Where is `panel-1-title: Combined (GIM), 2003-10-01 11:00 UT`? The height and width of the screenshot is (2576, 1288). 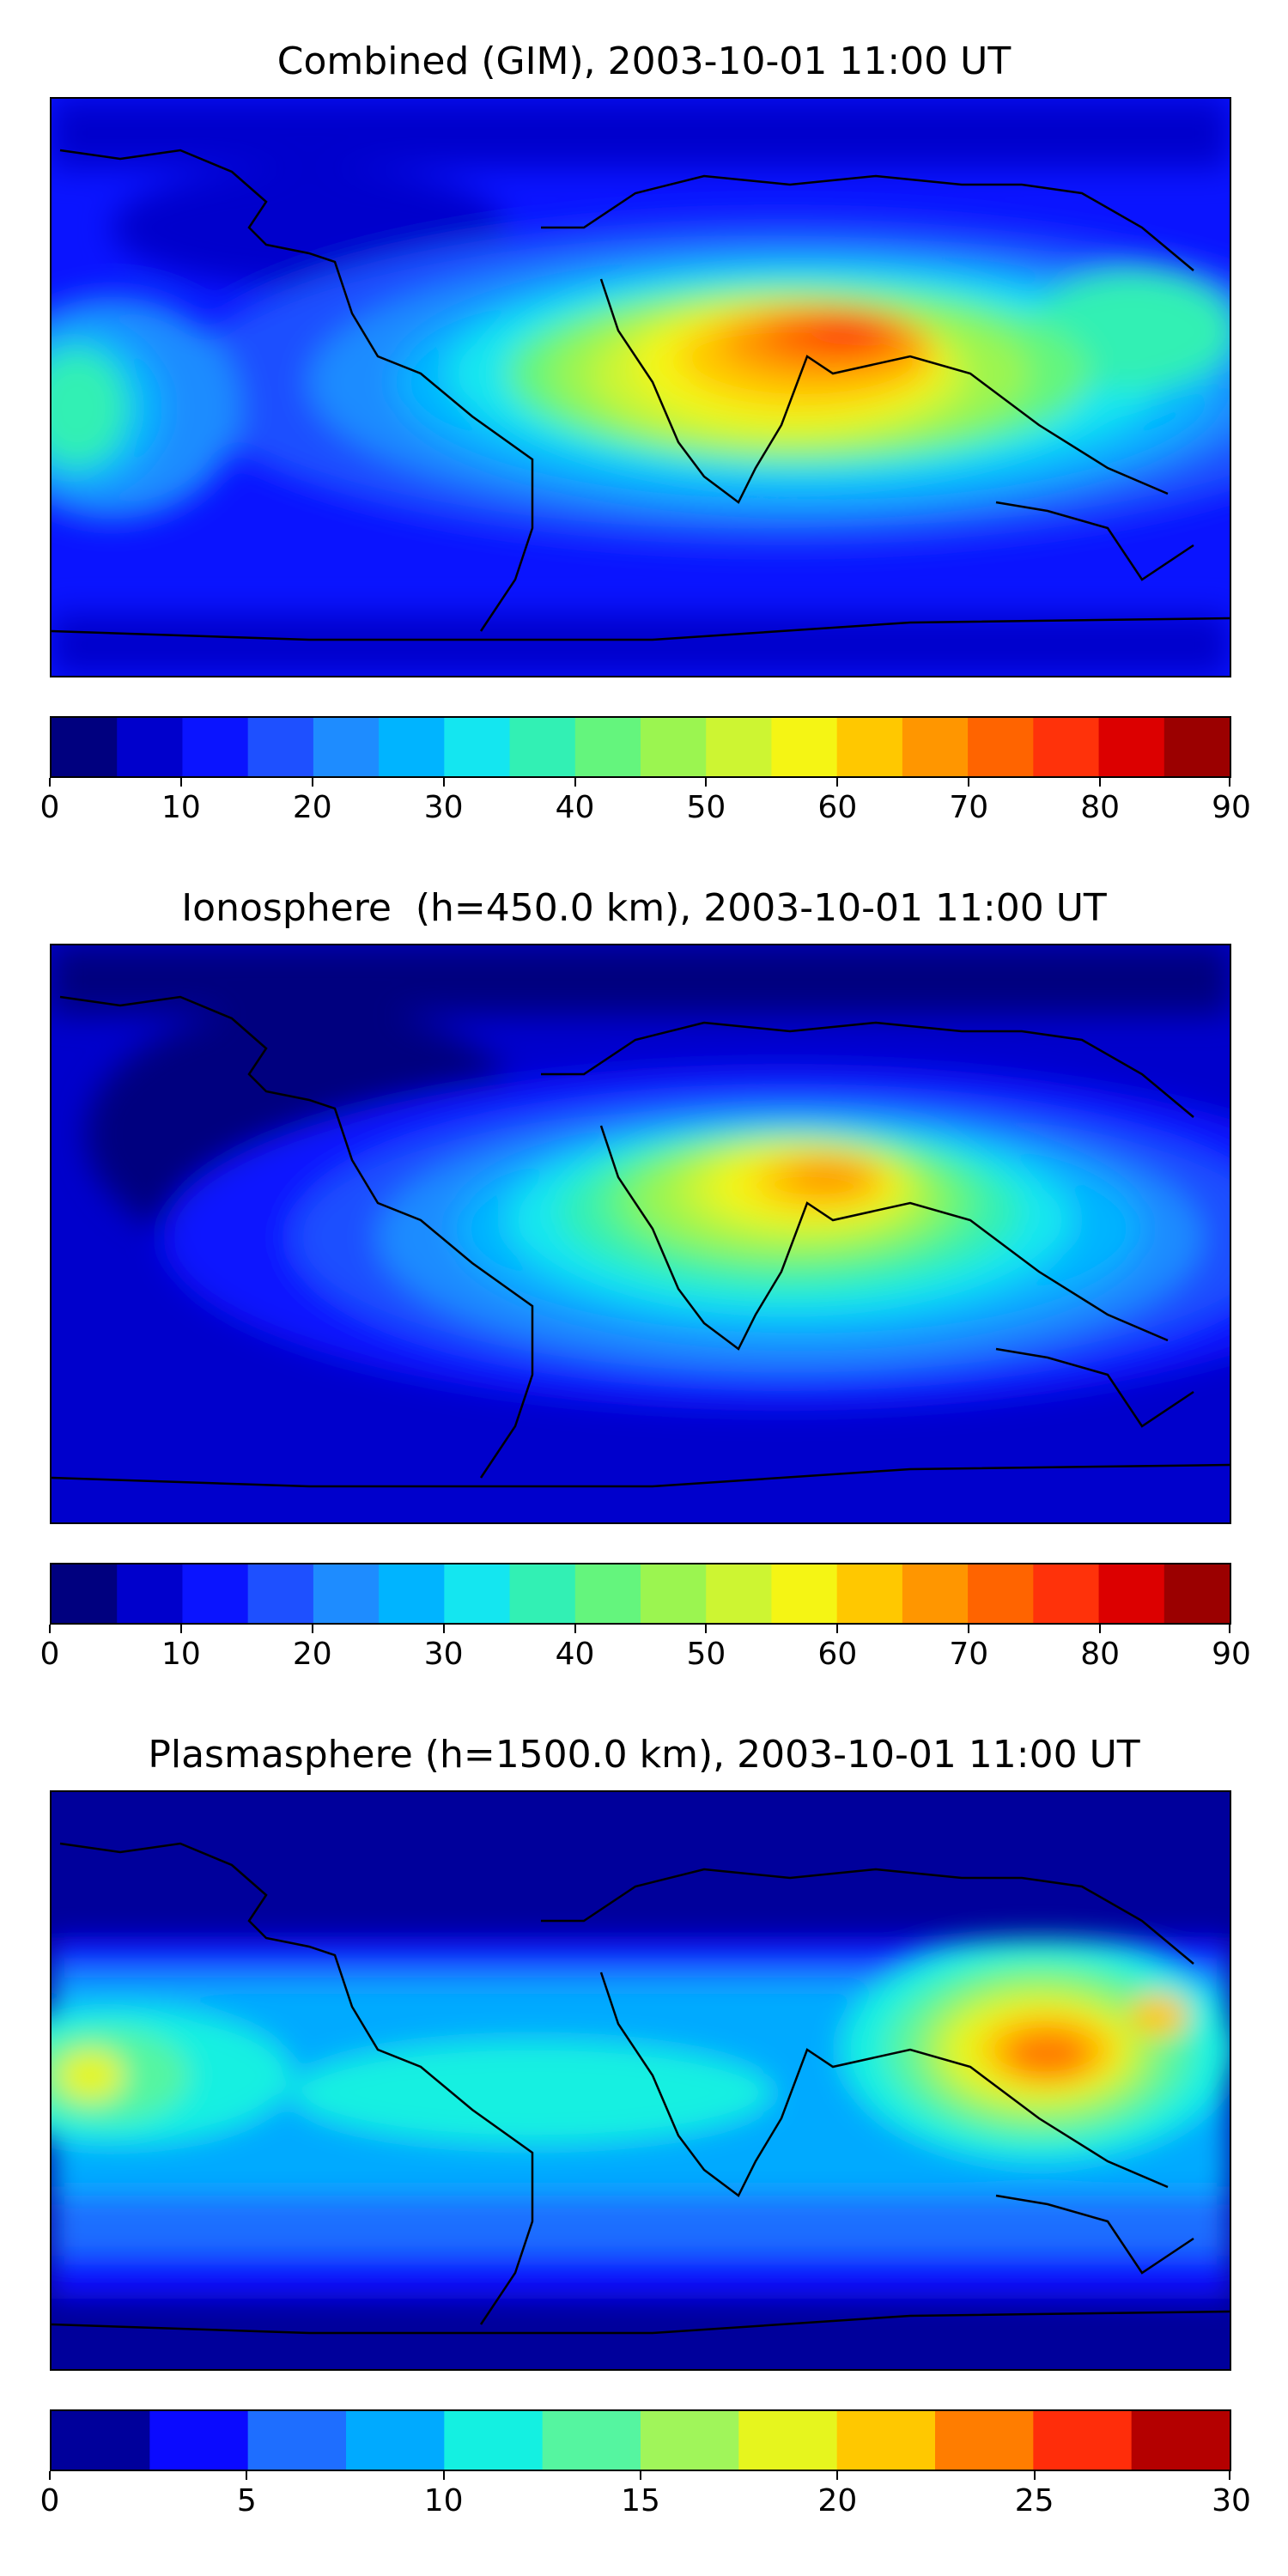
panel-1-title: Combined (GIM), 2003-10-01 11:00 UT is located at coordinates (644, 61).